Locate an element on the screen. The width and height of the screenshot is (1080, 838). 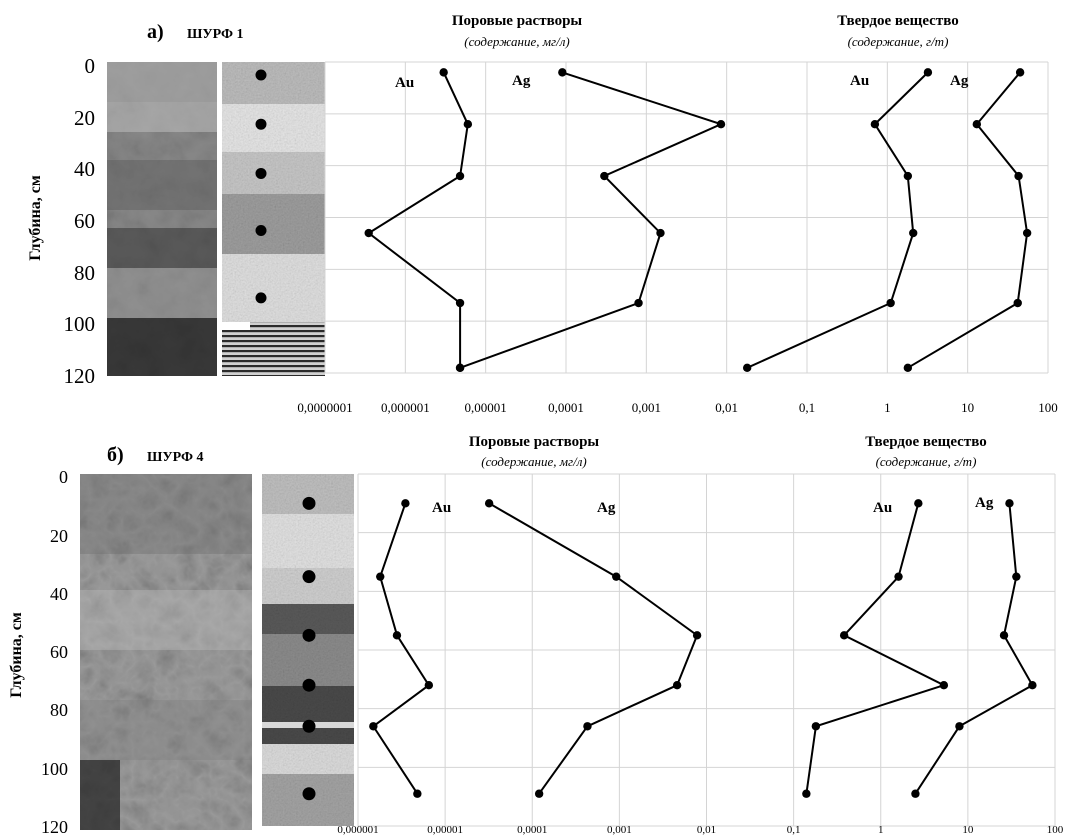
series-label-ag-pore-a: Ag is located at coordinates (521, 81).